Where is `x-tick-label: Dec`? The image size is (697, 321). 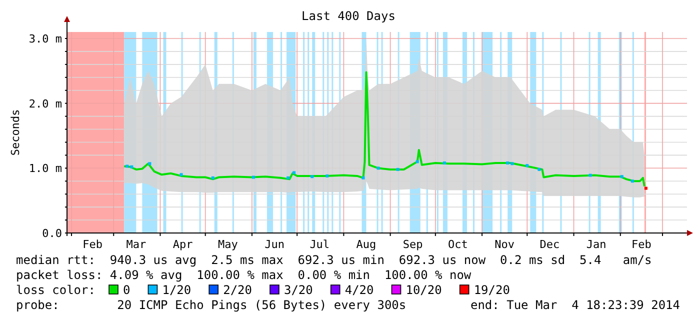
x-tick-label: Dec is located at coordinates (550, 244).